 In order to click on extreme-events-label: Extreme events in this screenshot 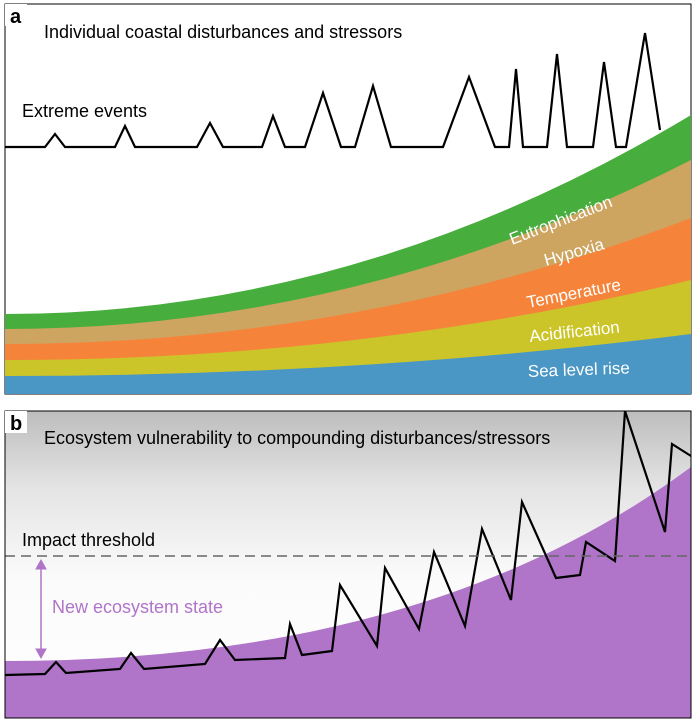, I will do `click(84, 111)`.